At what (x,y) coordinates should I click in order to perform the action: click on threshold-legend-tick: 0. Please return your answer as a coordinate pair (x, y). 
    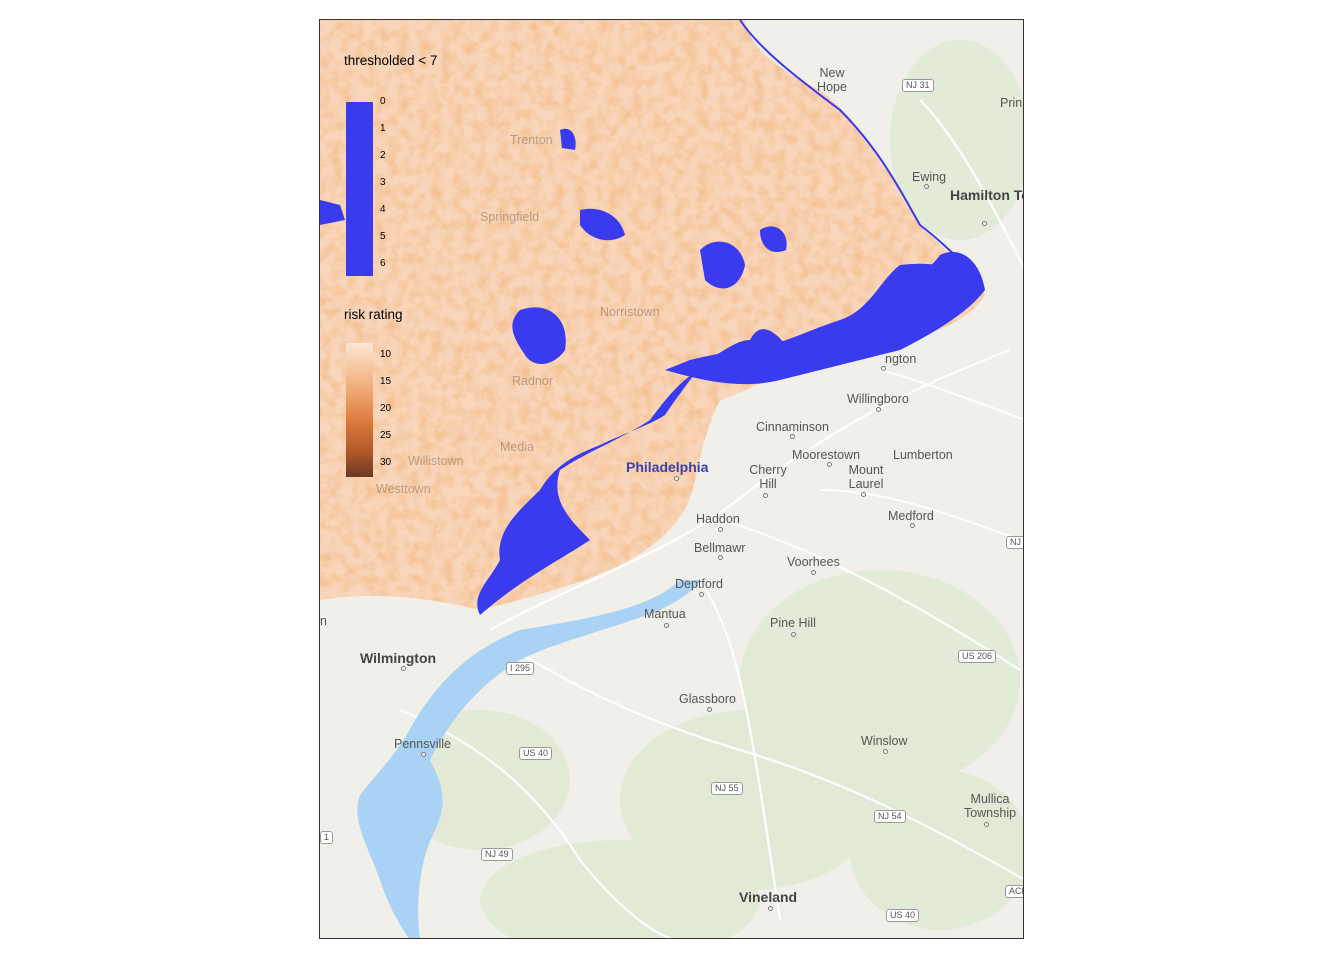
    Looking at the image, I should click on (383, 101).